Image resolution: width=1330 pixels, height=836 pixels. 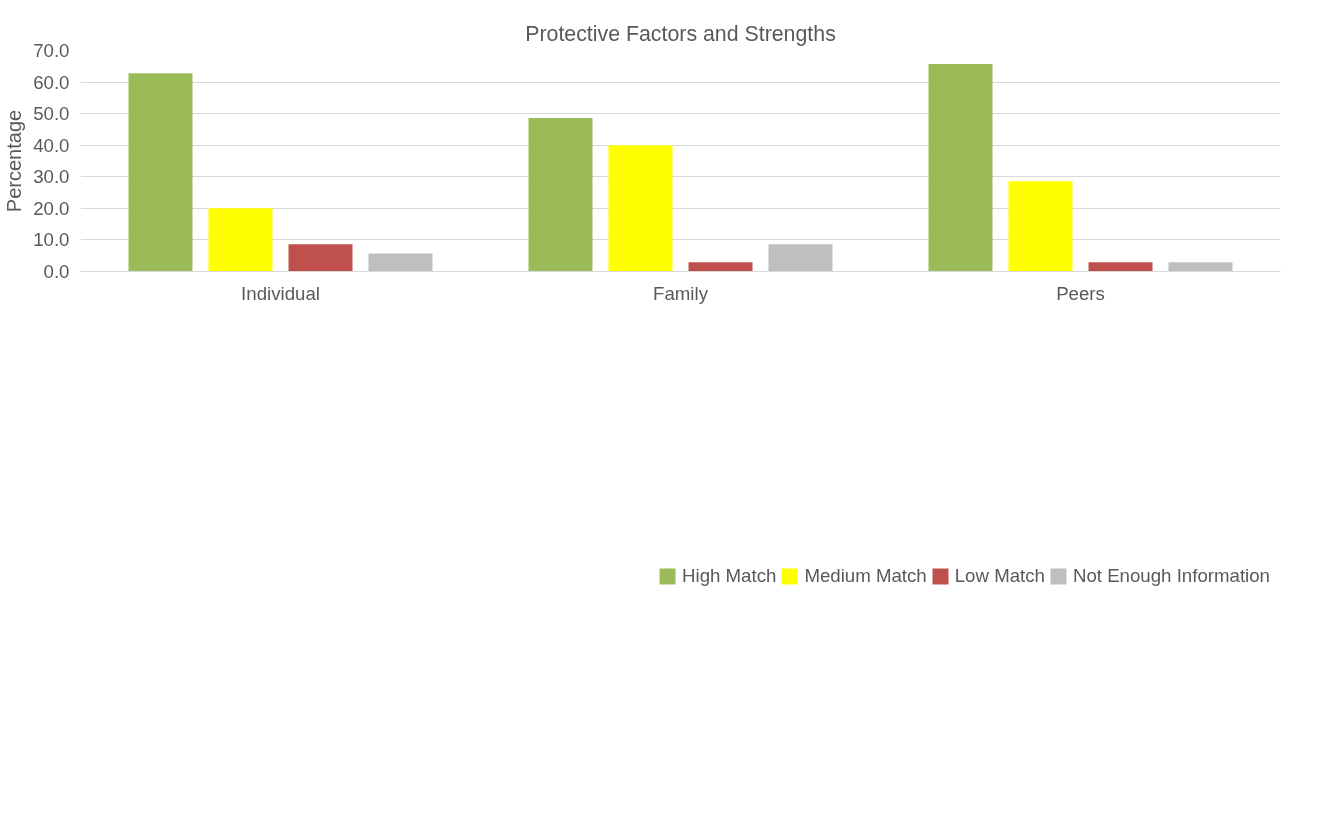 What do you see at coordinates (51, 82) in the screenshot?
I see `y-tick-label: 60.0` at bounding box center [51, 82].